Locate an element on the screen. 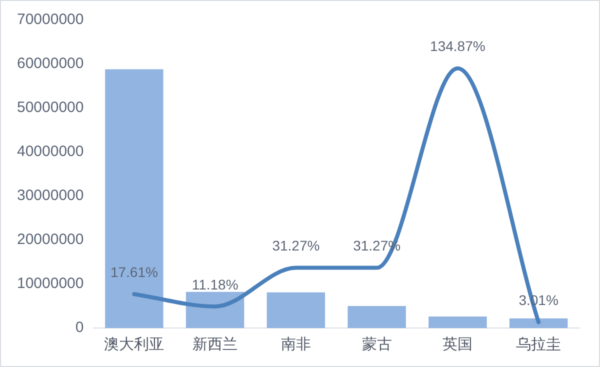  data-label: 11.18% is located at coordinates (215, 284).